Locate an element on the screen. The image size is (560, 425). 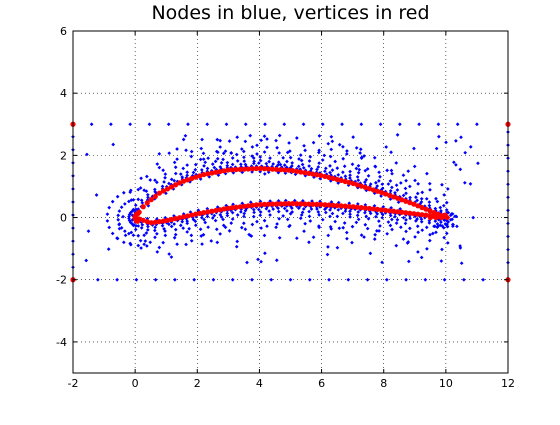
chart-title: Nodes in blue, vertices in red is located at coordinates (290, 13).